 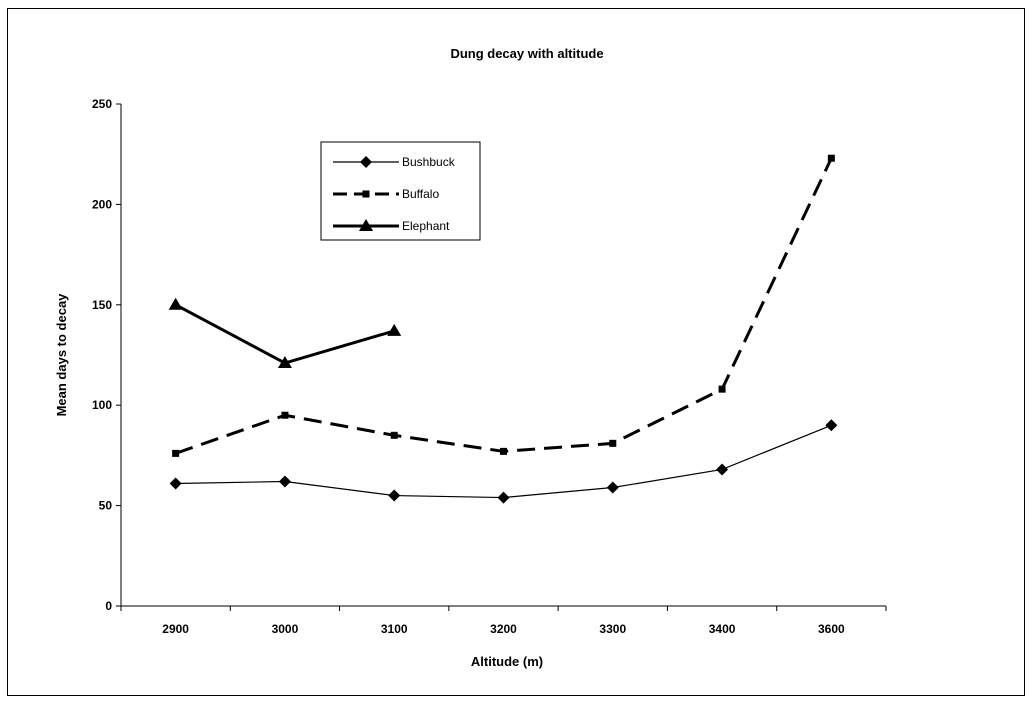 I want to click on x-tick-label: 3100, so click(x=394, y=629).